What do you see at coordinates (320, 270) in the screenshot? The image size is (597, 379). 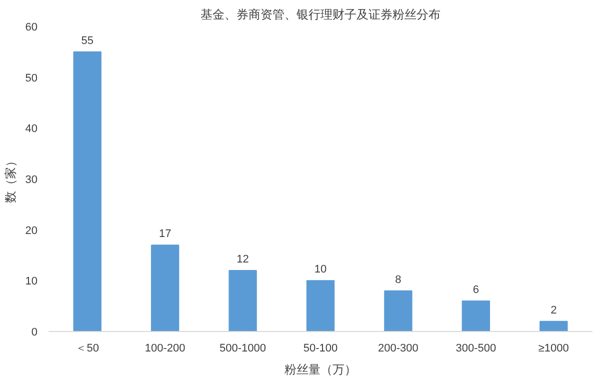 I see `data-label: 10` at bounding box center [320, 270].